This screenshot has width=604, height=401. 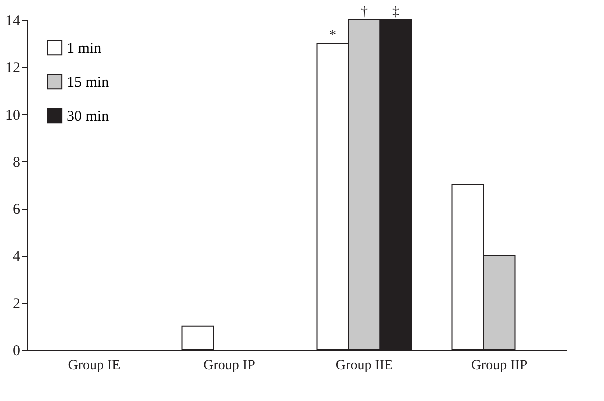 I want to click on x-tick-label: Group IP, so click(x=230, y=366).